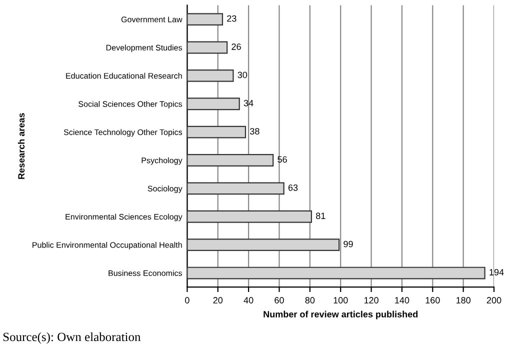  I want to click on data-label: 26, so click(236, 47).